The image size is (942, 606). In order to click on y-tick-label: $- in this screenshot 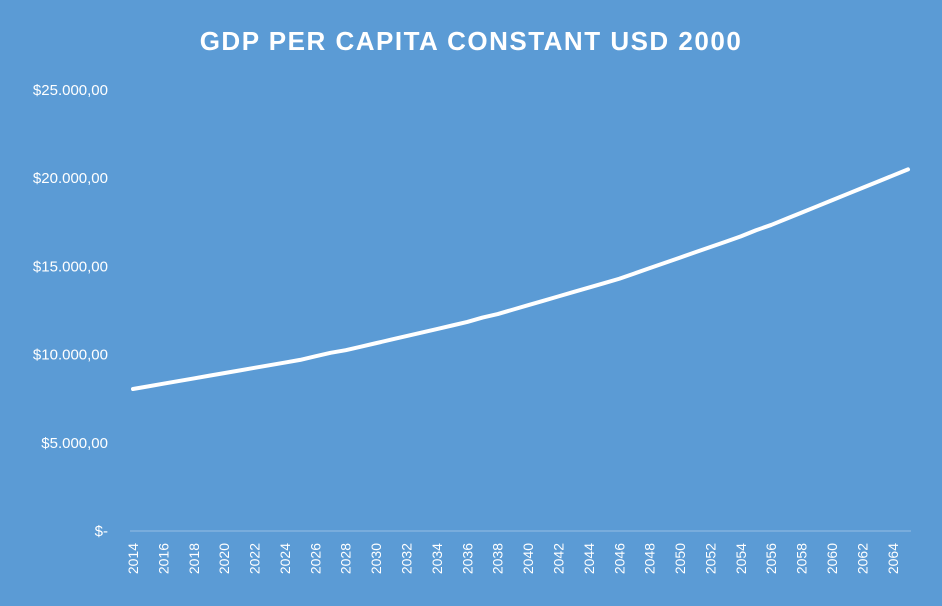, I will do `click(101, 531)`.